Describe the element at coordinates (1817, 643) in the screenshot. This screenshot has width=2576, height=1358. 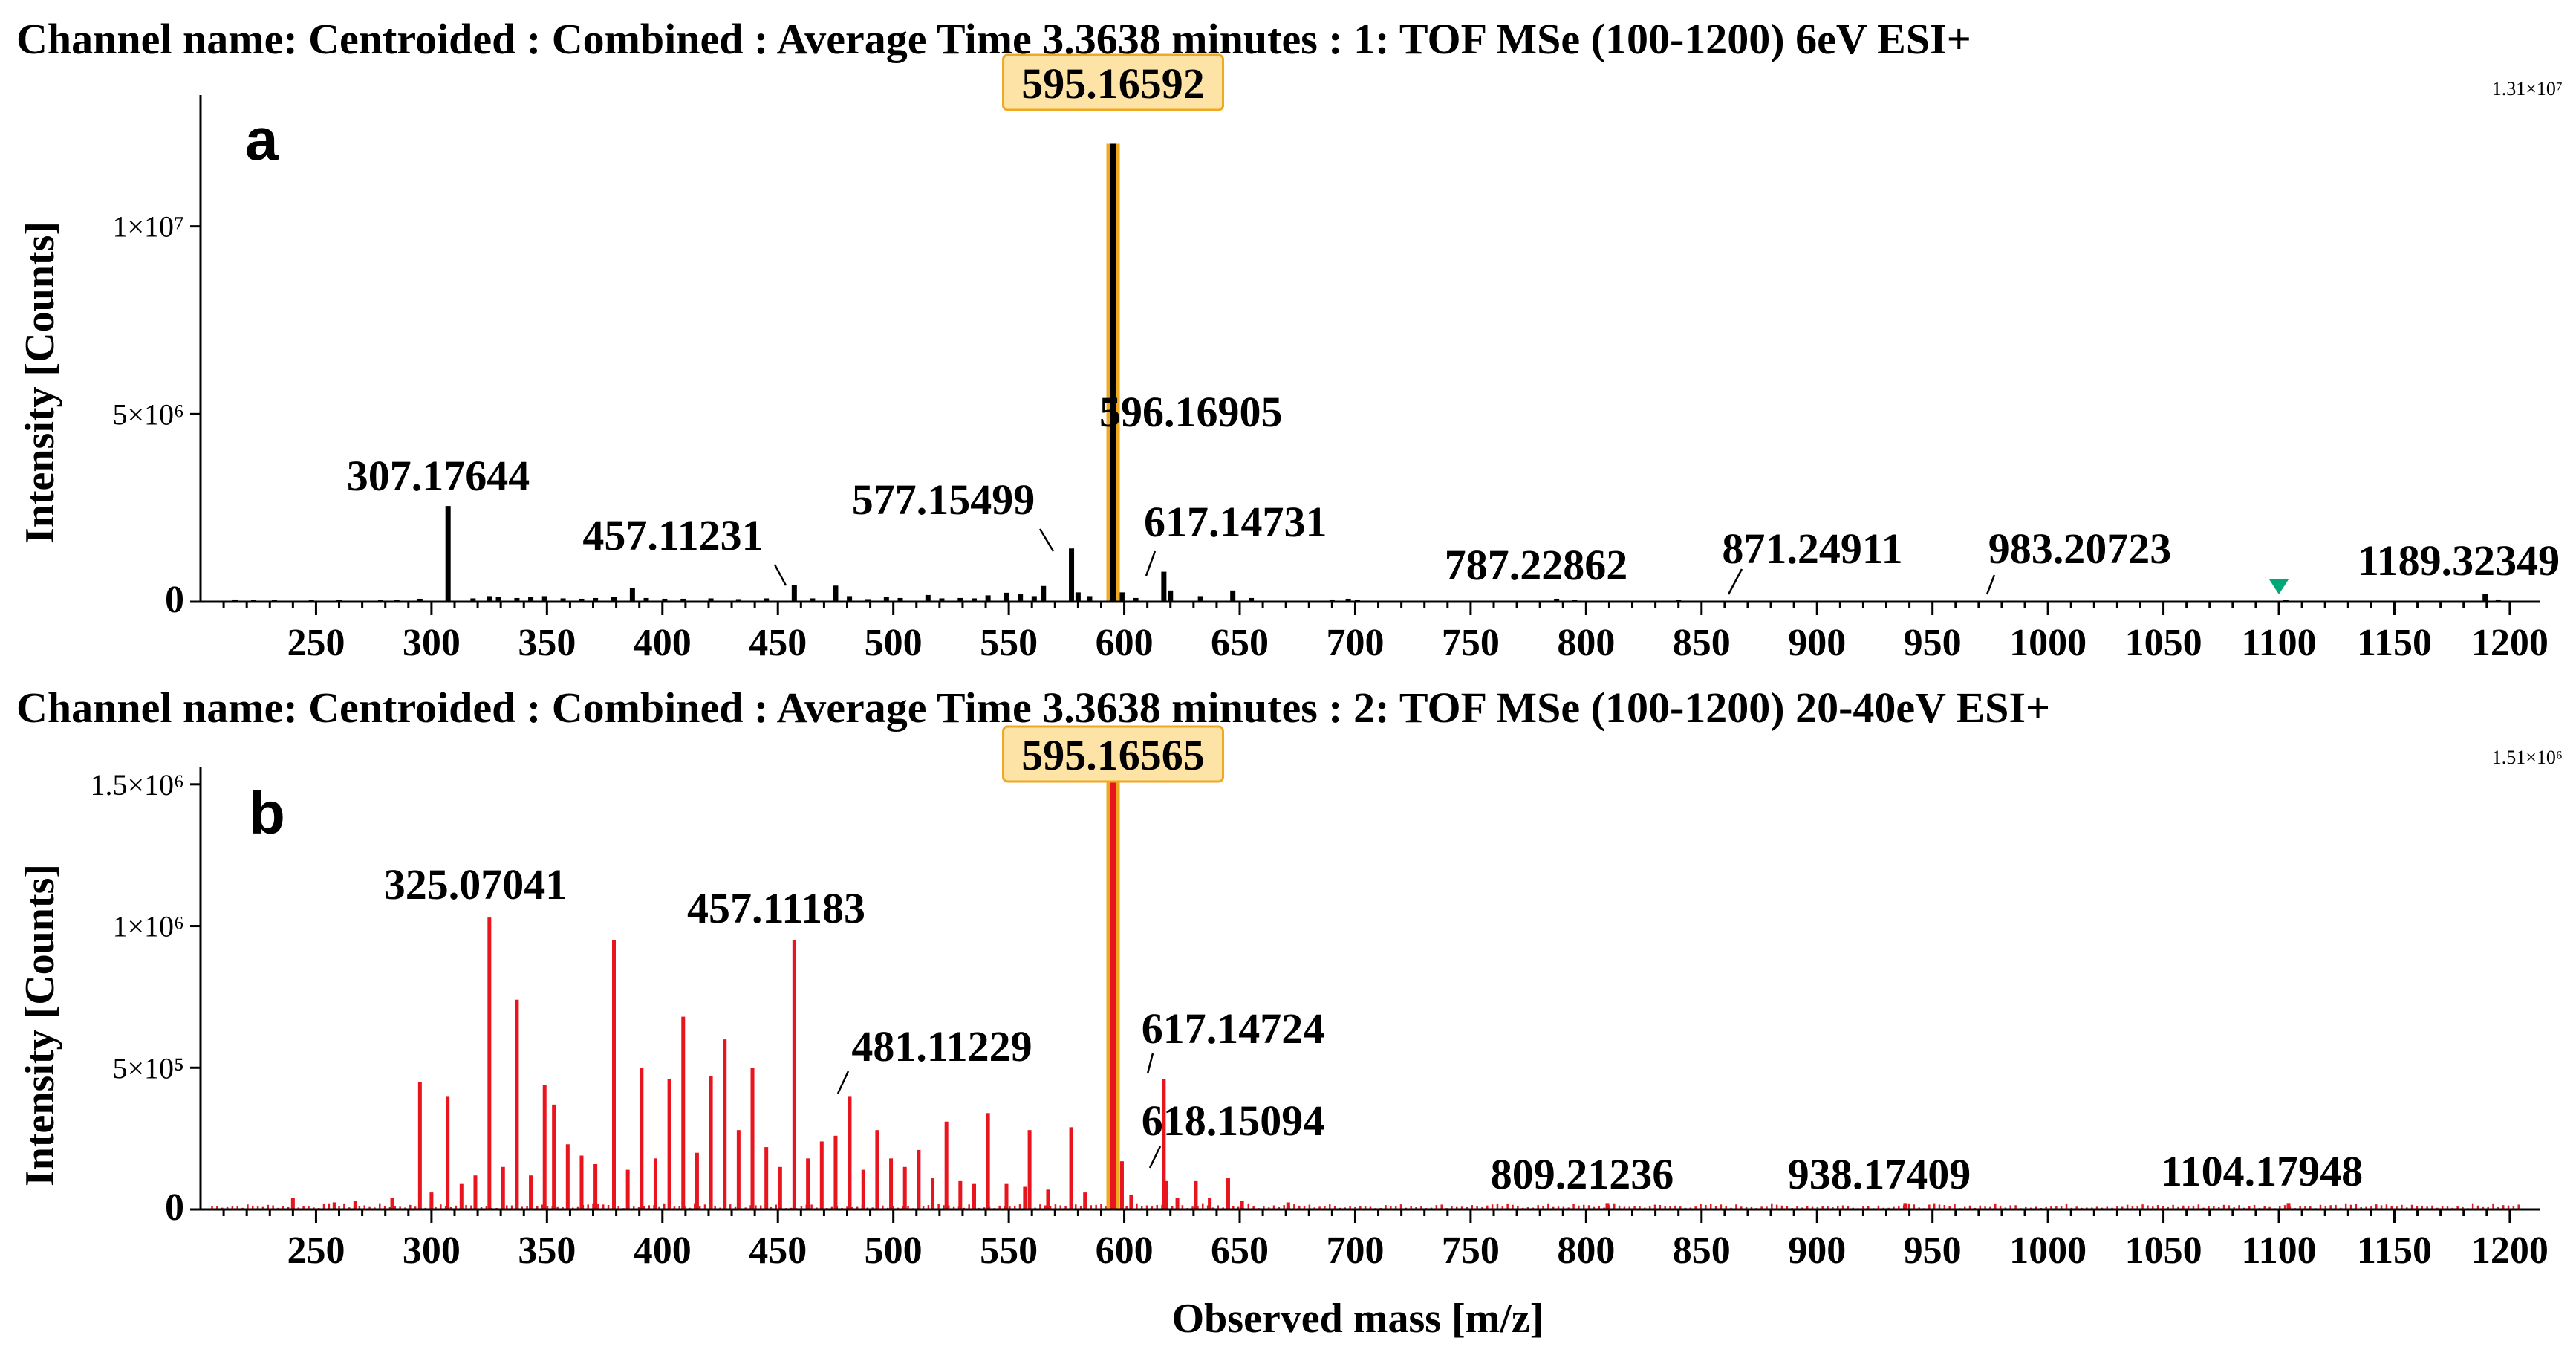
I see `panel-a-x-tick-label: 900` at that location.